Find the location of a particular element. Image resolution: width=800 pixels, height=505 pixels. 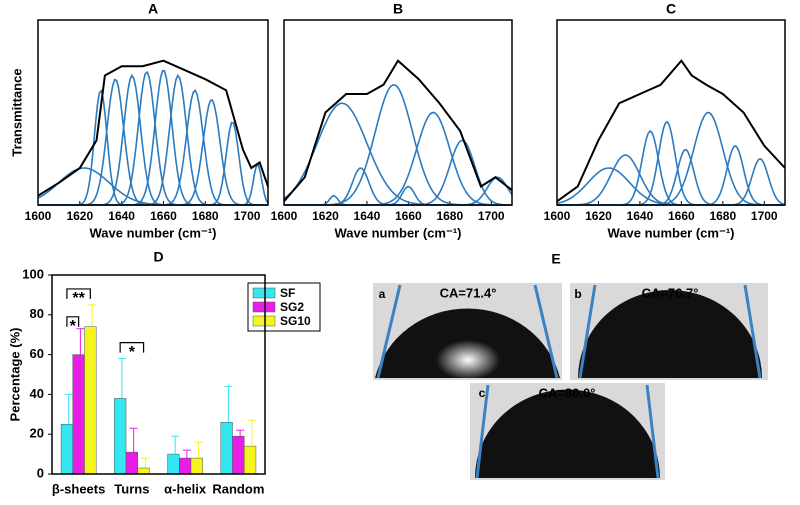

y-tick-label: 60 is located at coordinates (37, 353).